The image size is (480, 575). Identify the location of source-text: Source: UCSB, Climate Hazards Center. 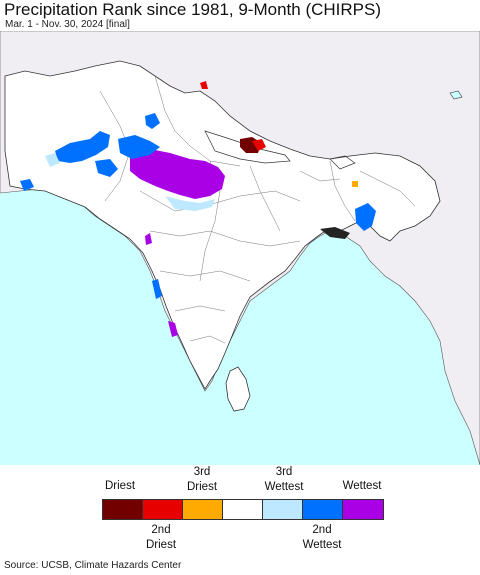
(93, 565).